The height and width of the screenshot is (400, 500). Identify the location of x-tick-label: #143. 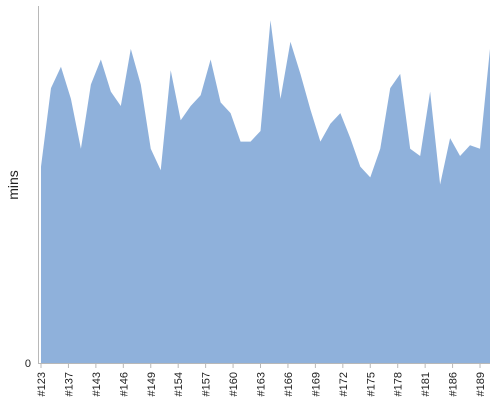
(97, 384).